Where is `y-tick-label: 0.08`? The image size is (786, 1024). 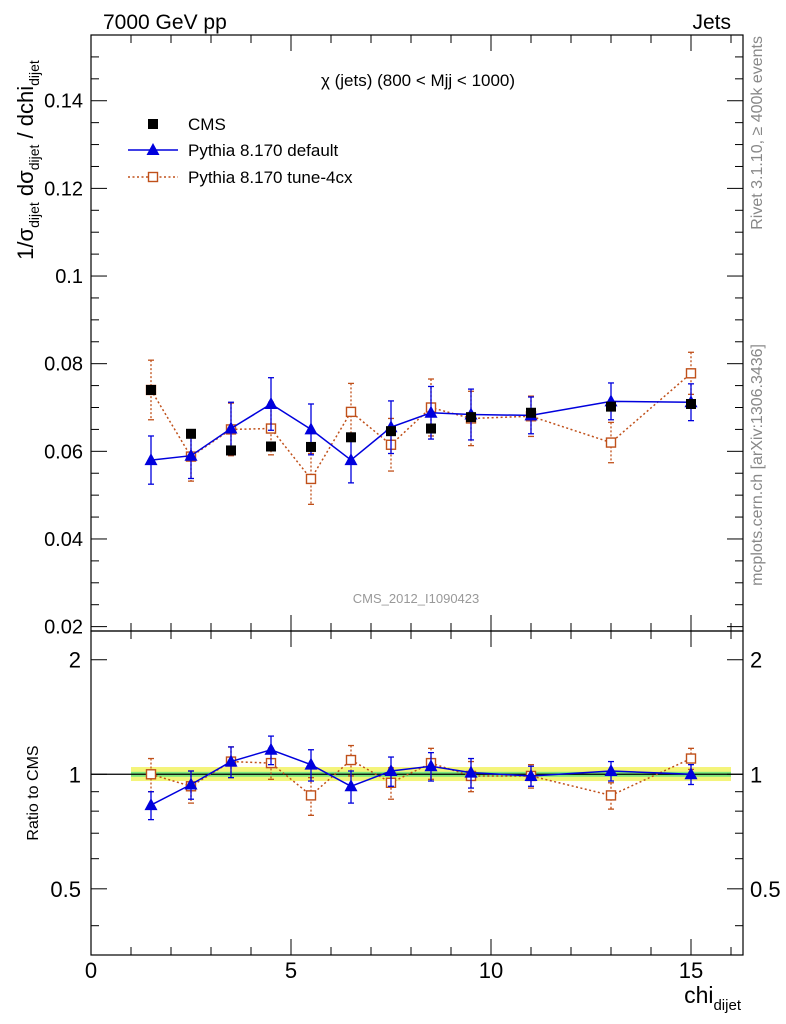
y-tick-label: 0.08 is located at coordinates (63, 365).